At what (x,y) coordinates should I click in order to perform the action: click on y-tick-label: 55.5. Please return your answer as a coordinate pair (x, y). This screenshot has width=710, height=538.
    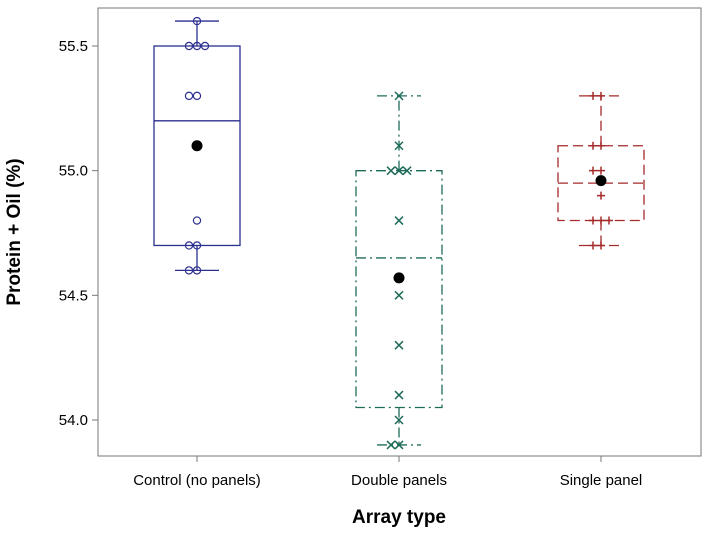
    Looking at the image, I should click on (73, 46).